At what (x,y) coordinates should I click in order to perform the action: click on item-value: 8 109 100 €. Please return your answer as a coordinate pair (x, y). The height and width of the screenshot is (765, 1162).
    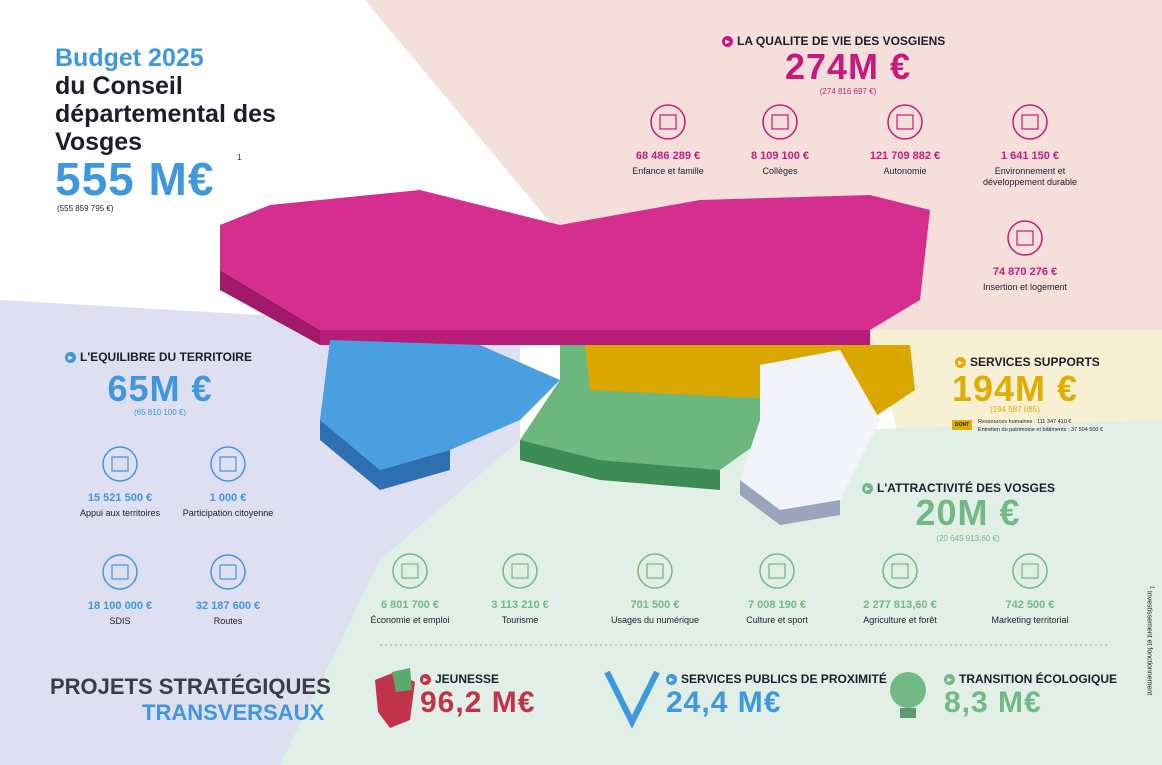
    Looking at the image, I should click on (780, 156).